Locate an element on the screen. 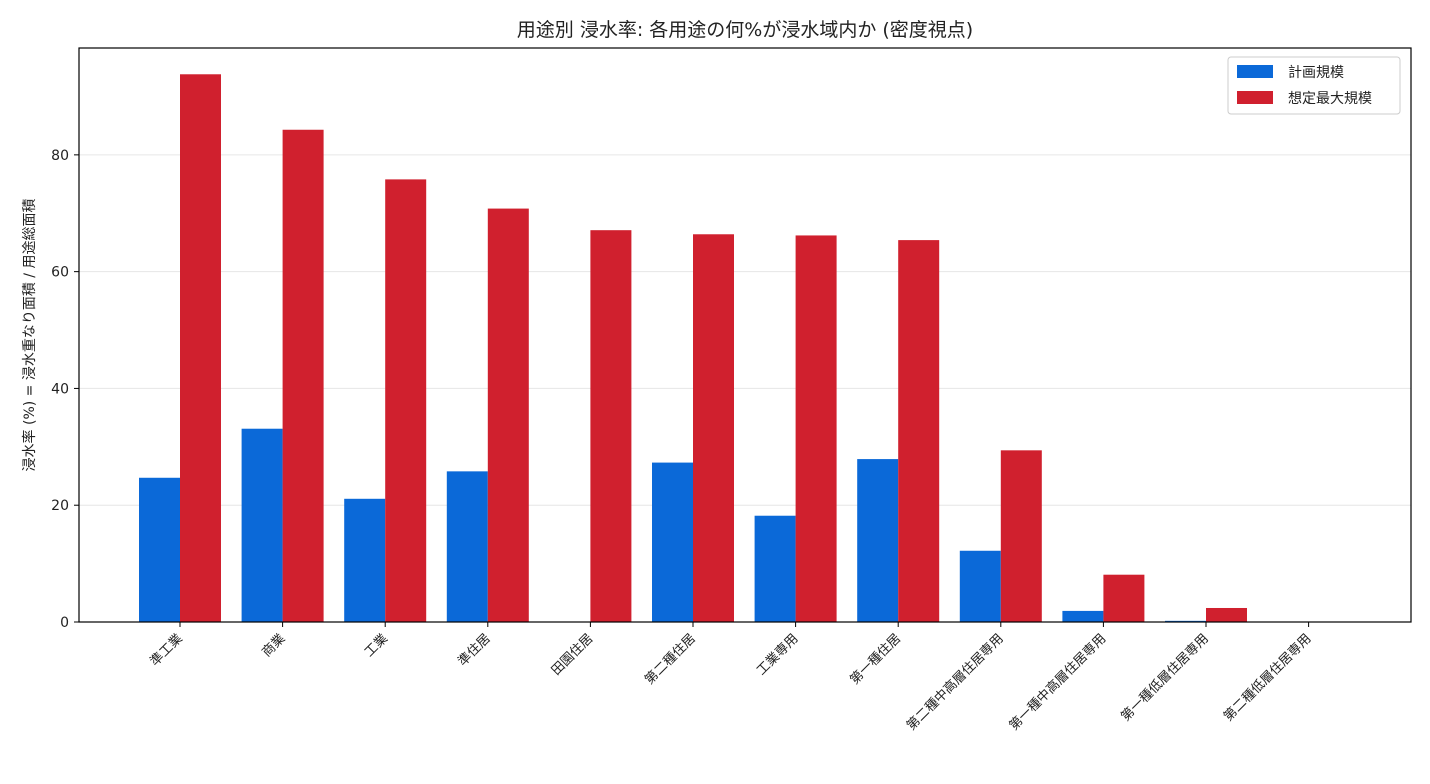 Image resolution: width=1430 pixels, height=784 pixels. y-axis: 0 20 40 60 80 is located at coordinates (65, 389).